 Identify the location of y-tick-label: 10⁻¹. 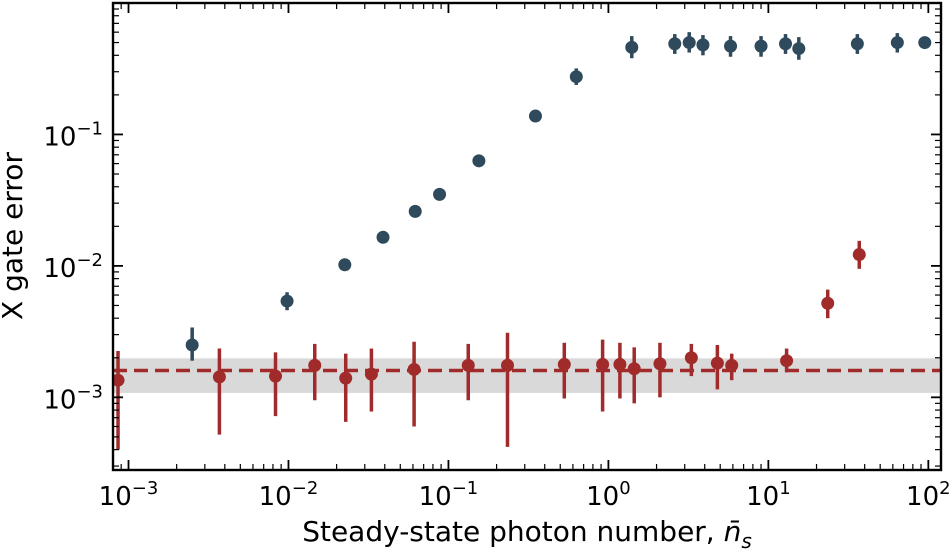
(73, 135).